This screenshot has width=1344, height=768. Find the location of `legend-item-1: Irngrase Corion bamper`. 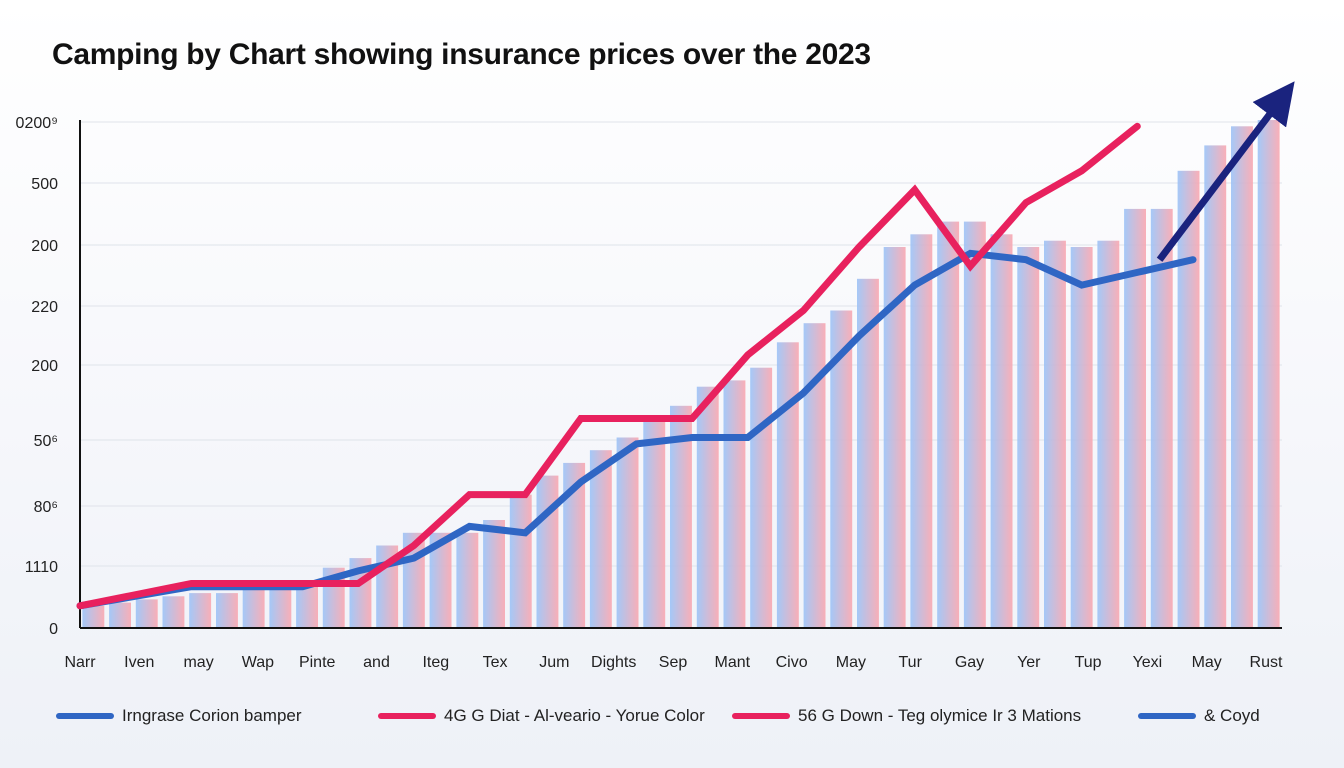

legend-item-1: Irngrase Corion bamper is located at coordinates (179, 716).